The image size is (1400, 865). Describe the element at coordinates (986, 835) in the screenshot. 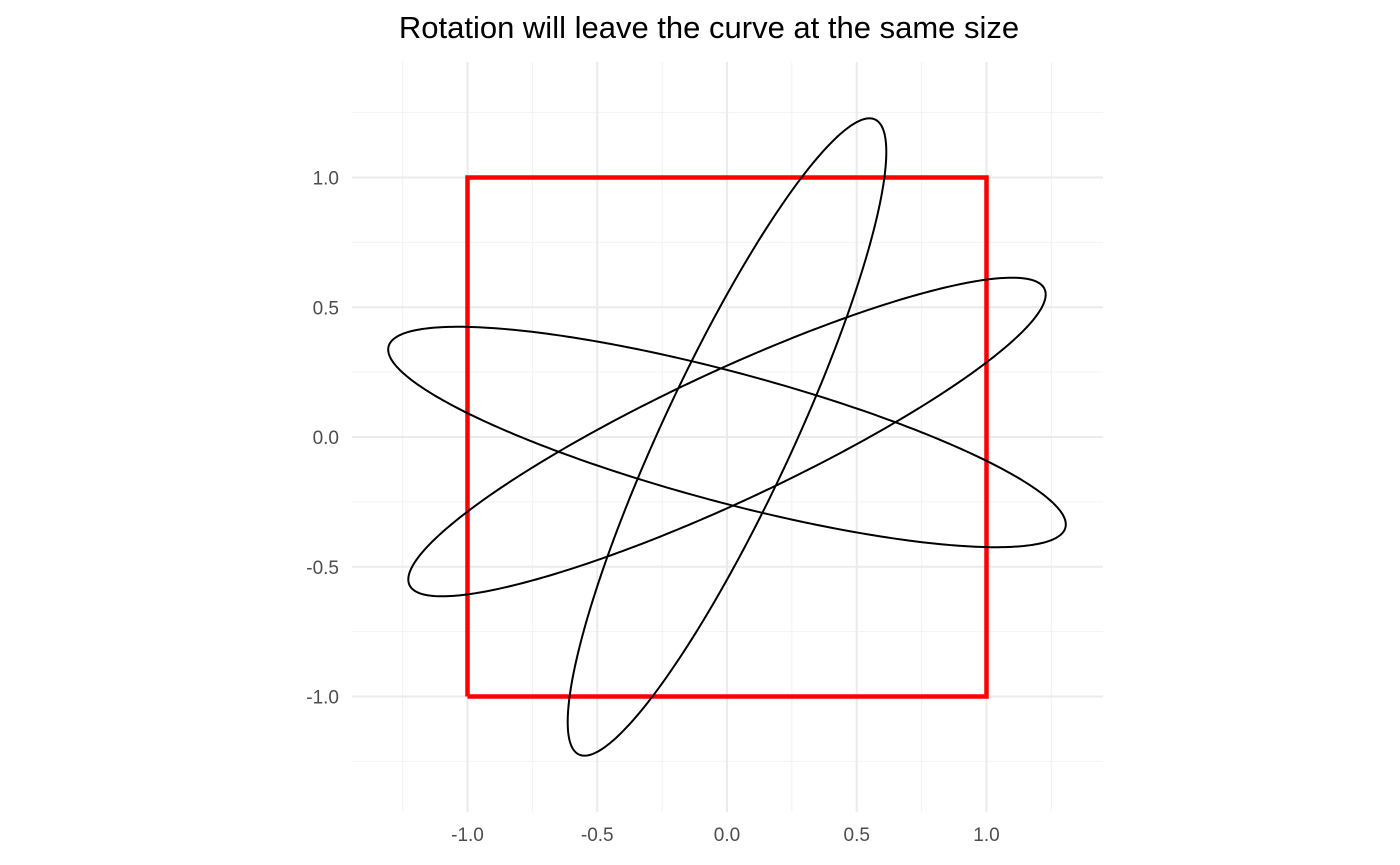

I see `x-tick-label: 1.0` at that location.